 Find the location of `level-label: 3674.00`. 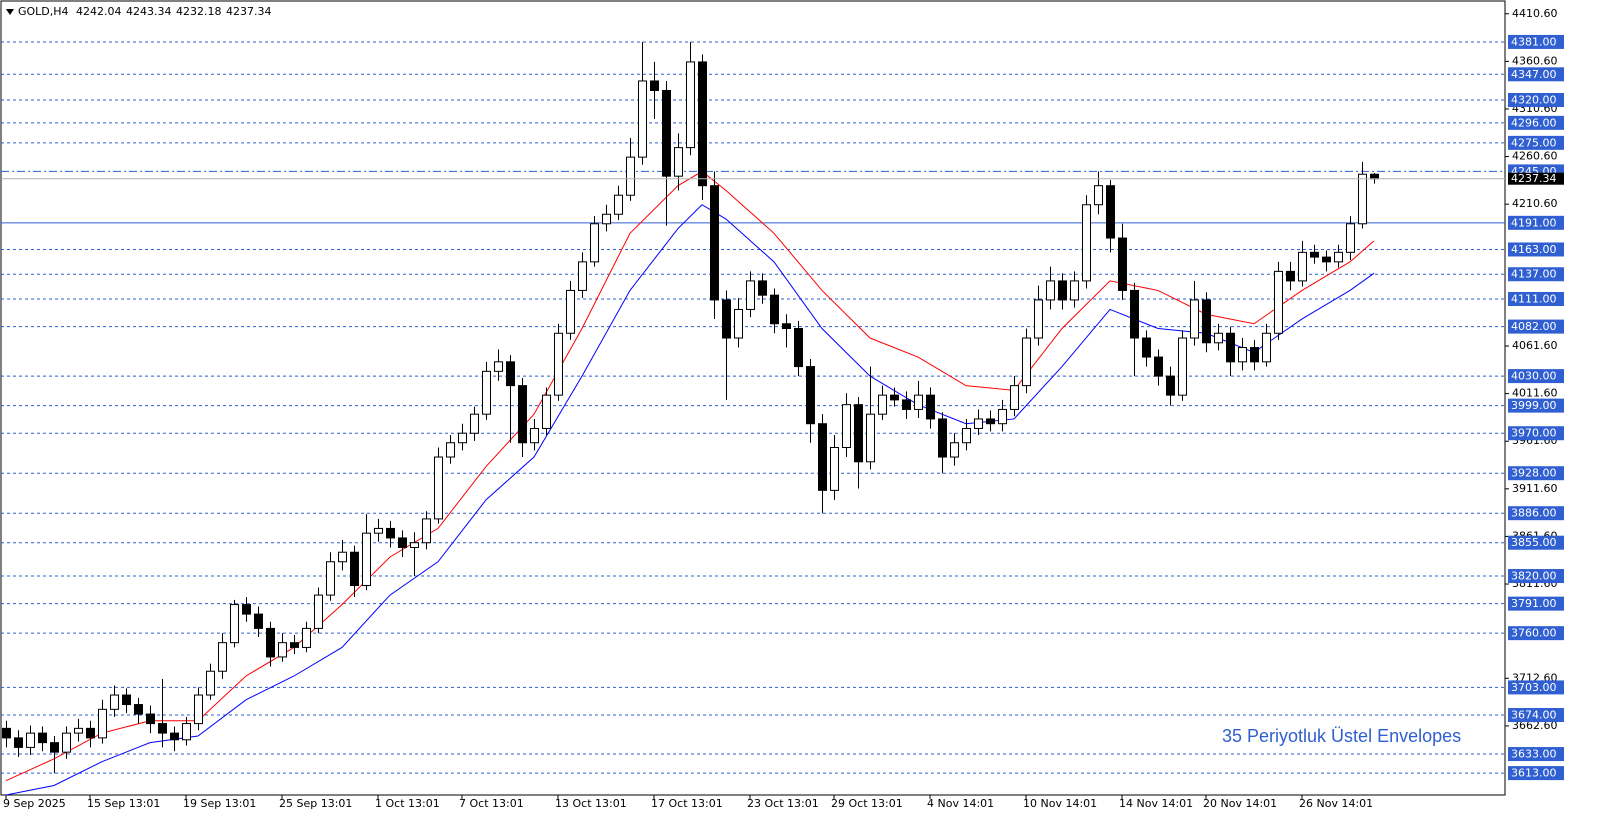

level-label: 3674.00 is located at coordinates (1534, 715).